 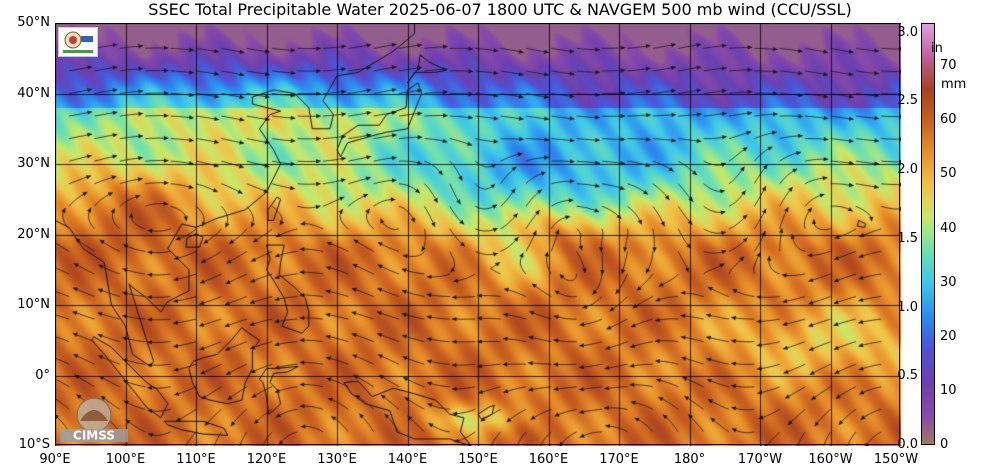 I want to click on colorbar-inch-tick: 2.5, so click(x=907, y=101).